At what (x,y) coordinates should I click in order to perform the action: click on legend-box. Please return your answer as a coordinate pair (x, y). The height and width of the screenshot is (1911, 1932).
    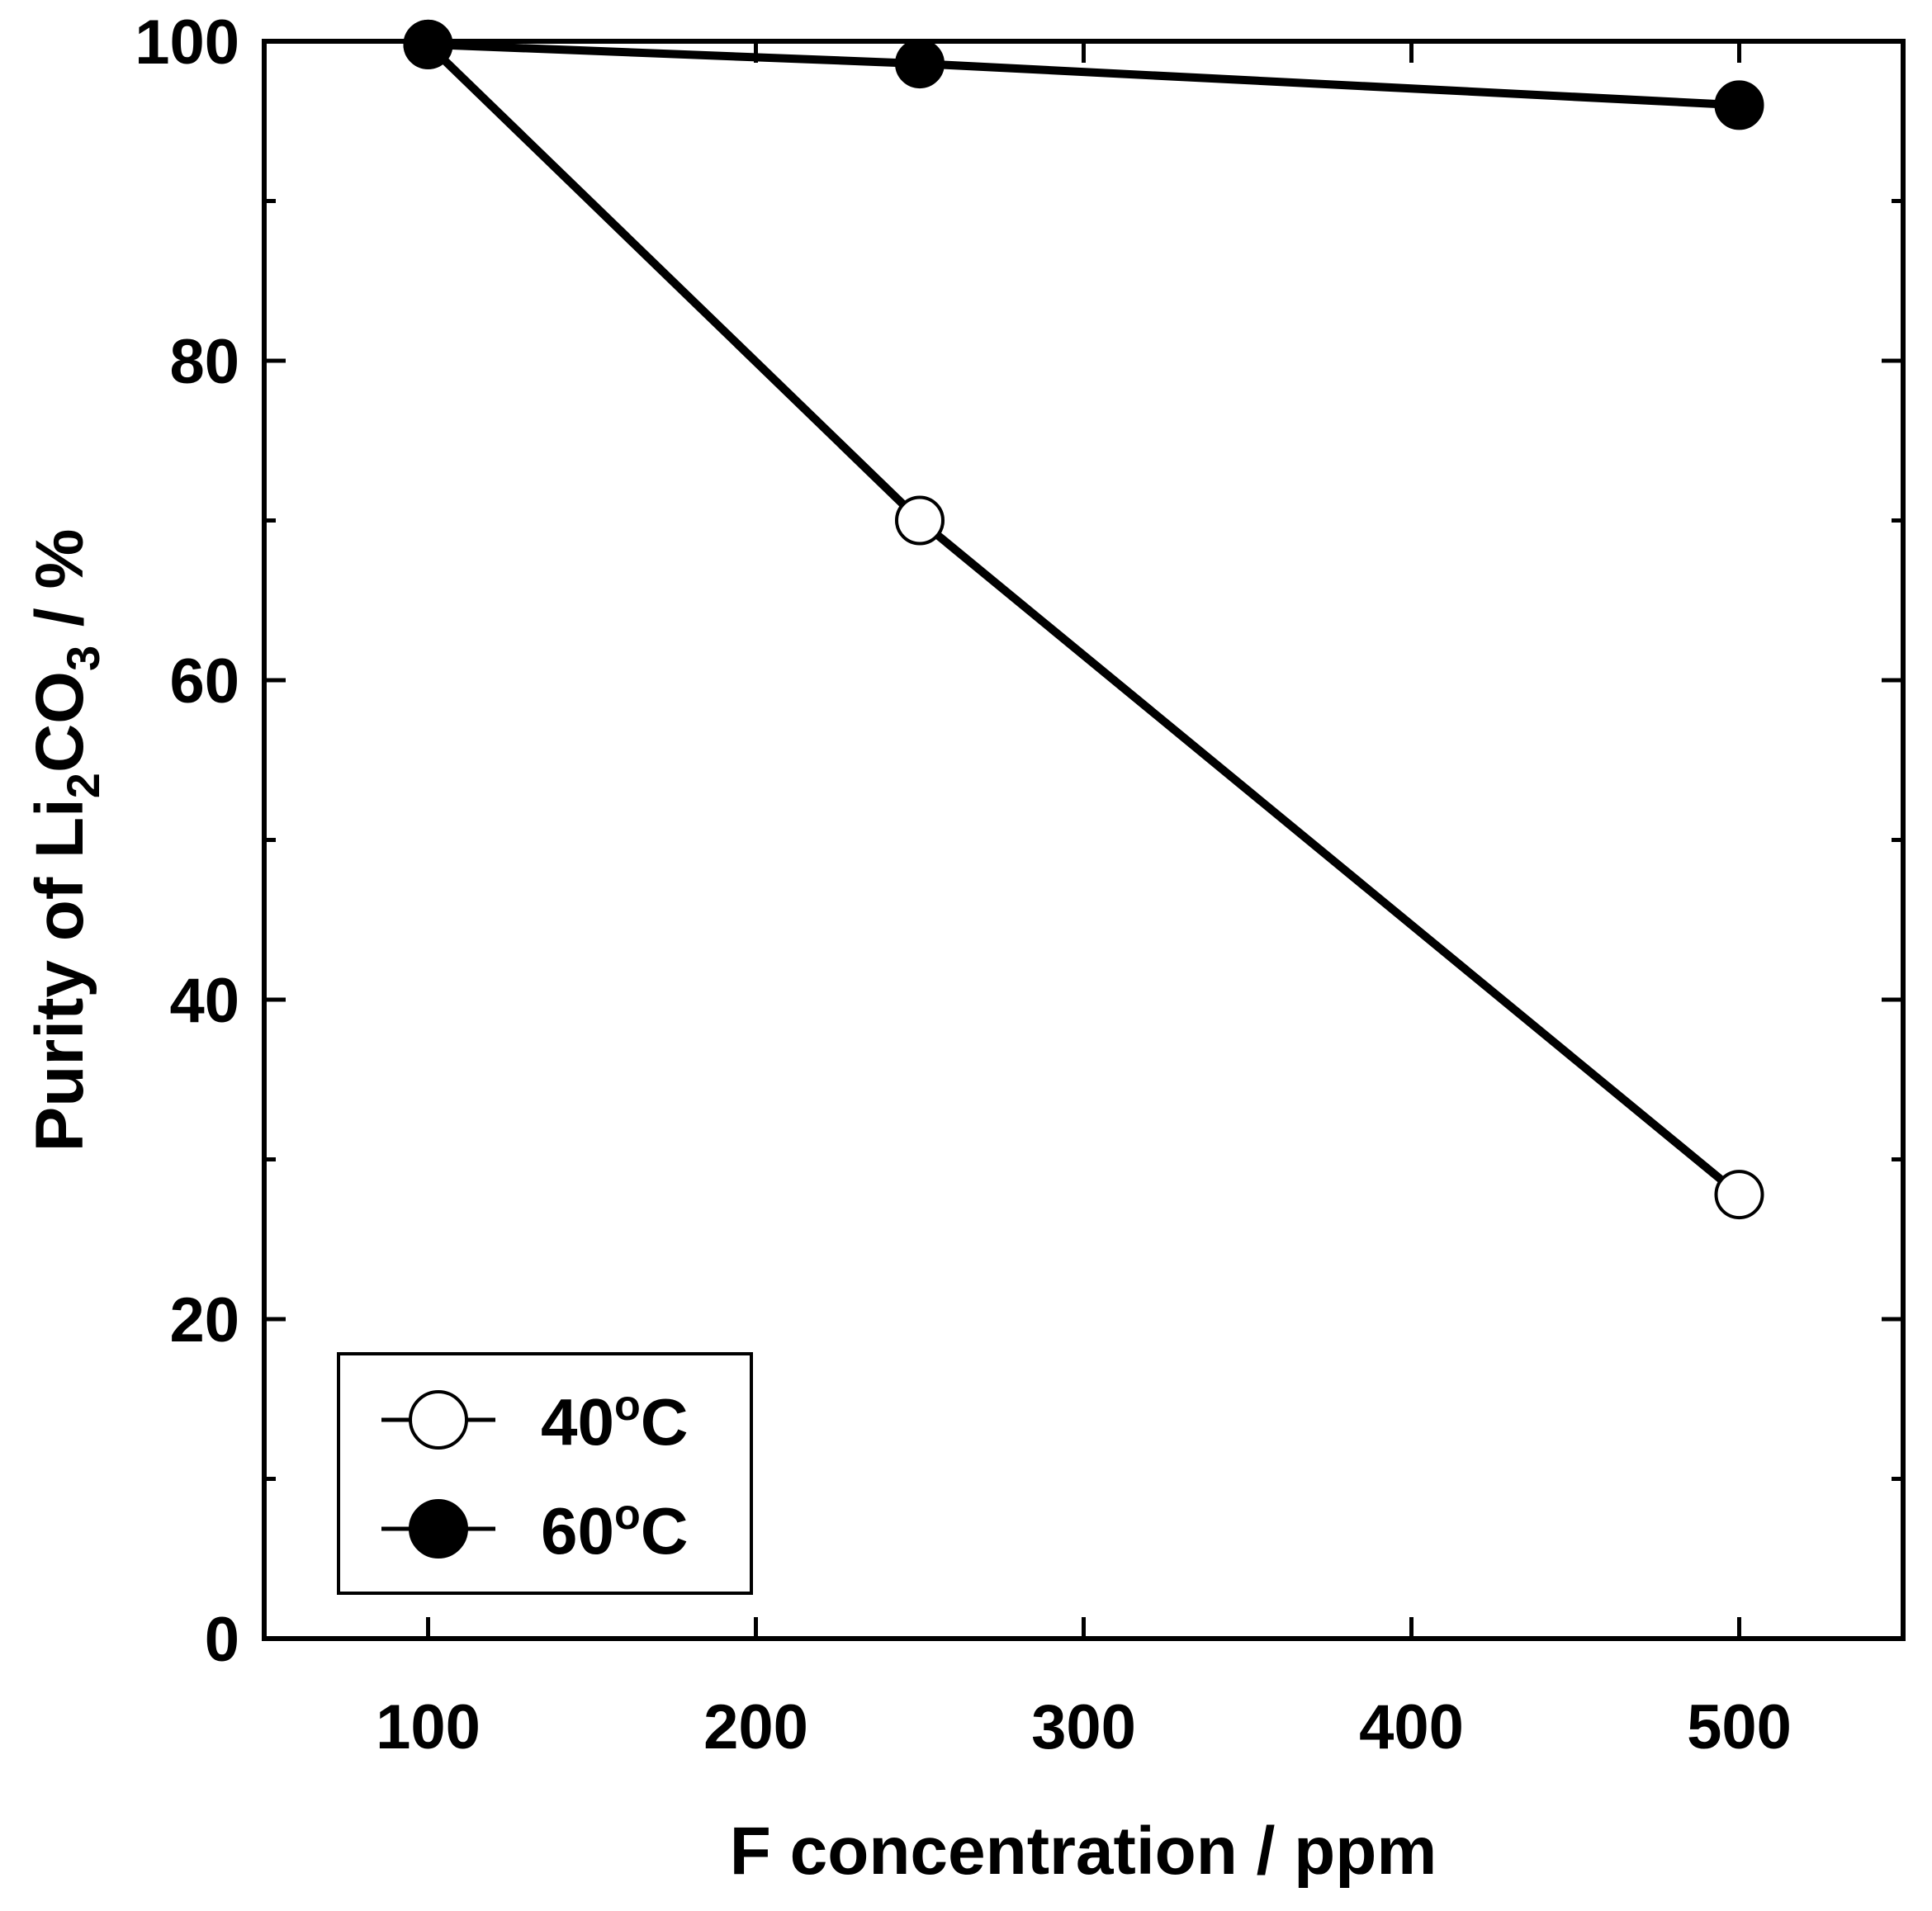
    Looking at the image, I should click on (545, 1473).